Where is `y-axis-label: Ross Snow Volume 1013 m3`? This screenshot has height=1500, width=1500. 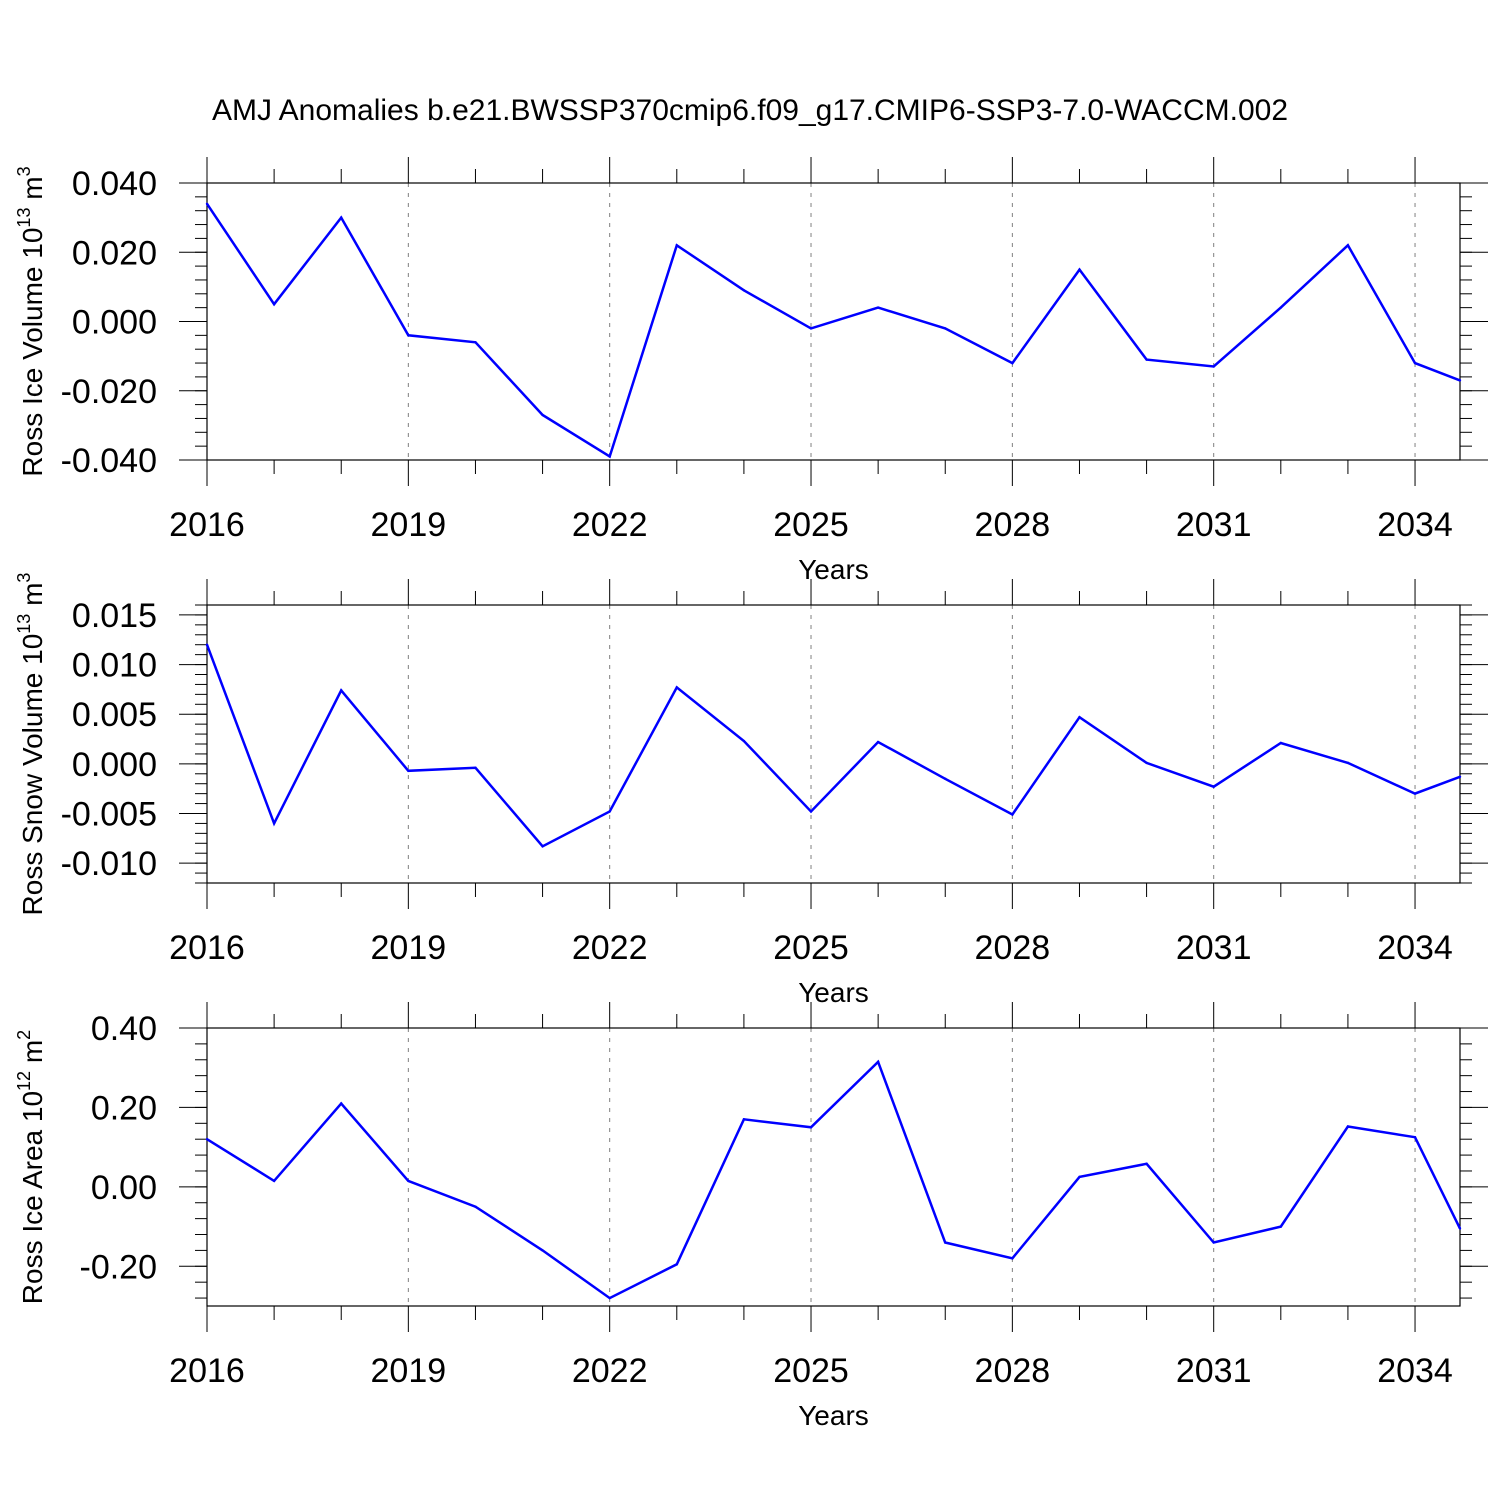
y-axis-label: Ross Snow Volume 1013 m3 is located at coordinates (31, 744).